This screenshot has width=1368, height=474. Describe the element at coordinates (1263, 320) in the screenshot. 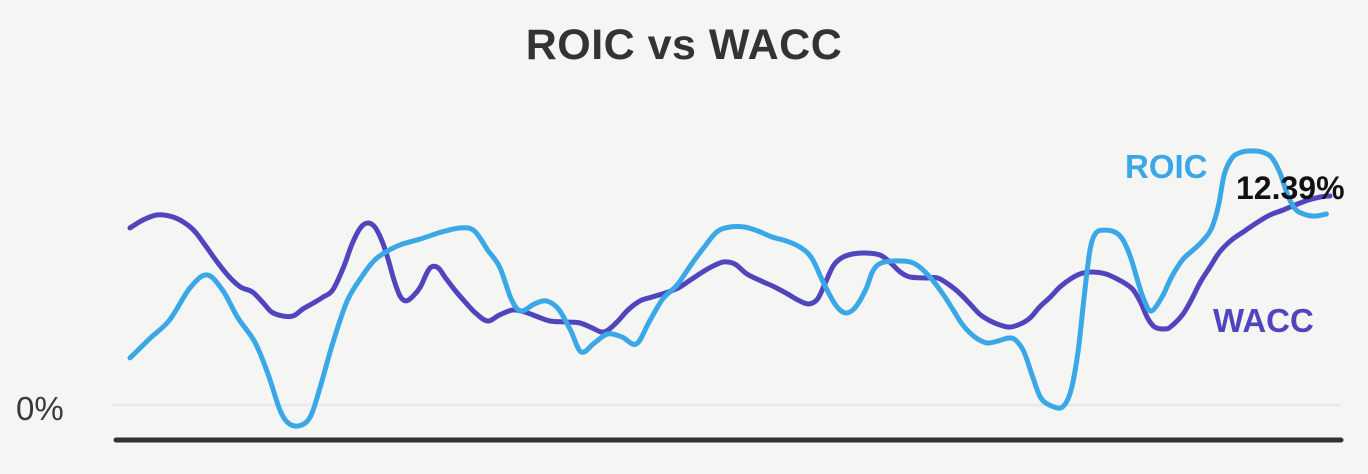

I see `wacc-series-label: WACC` at that location.